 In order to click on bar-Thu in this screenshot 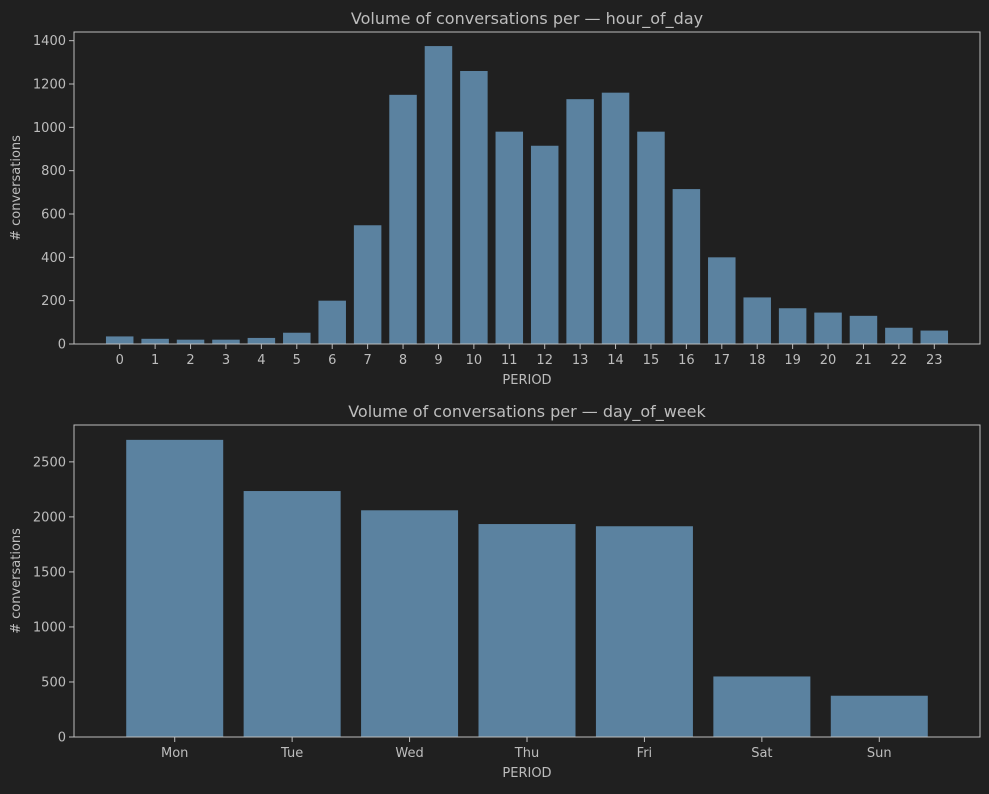, I will do `click(527, 630)`.